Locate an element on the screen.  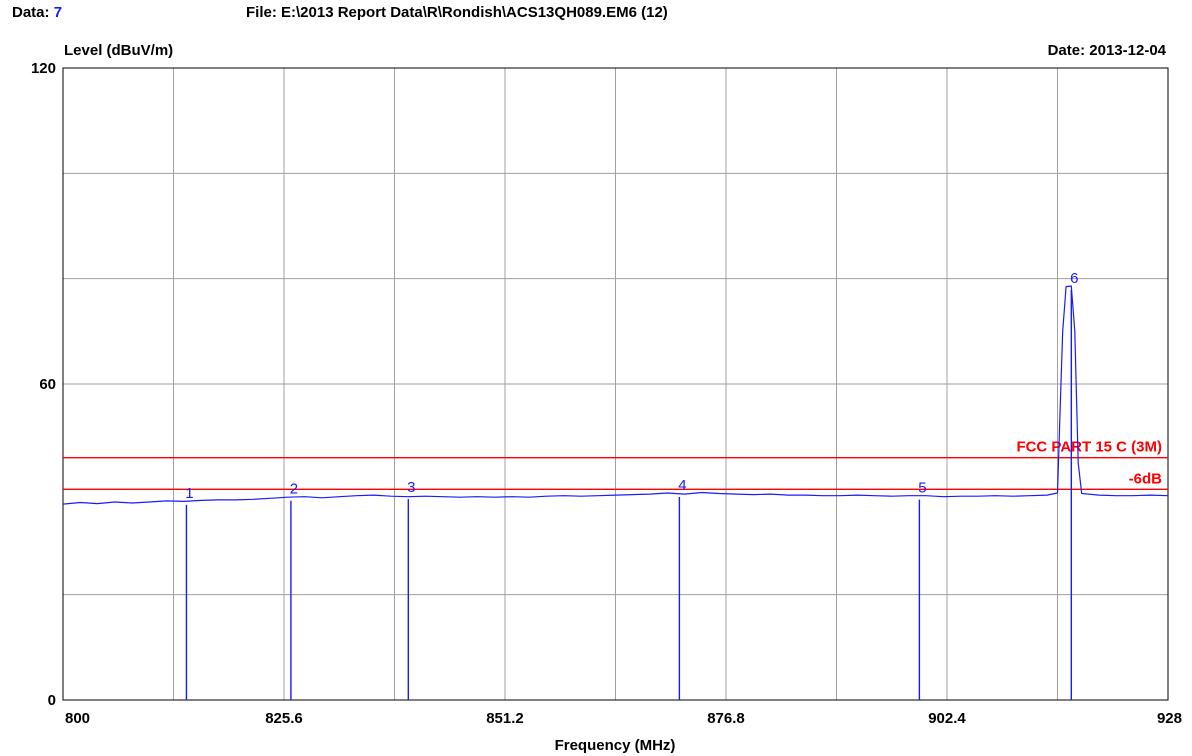
data-label-text: Data: is located at coordinates (31, 12).